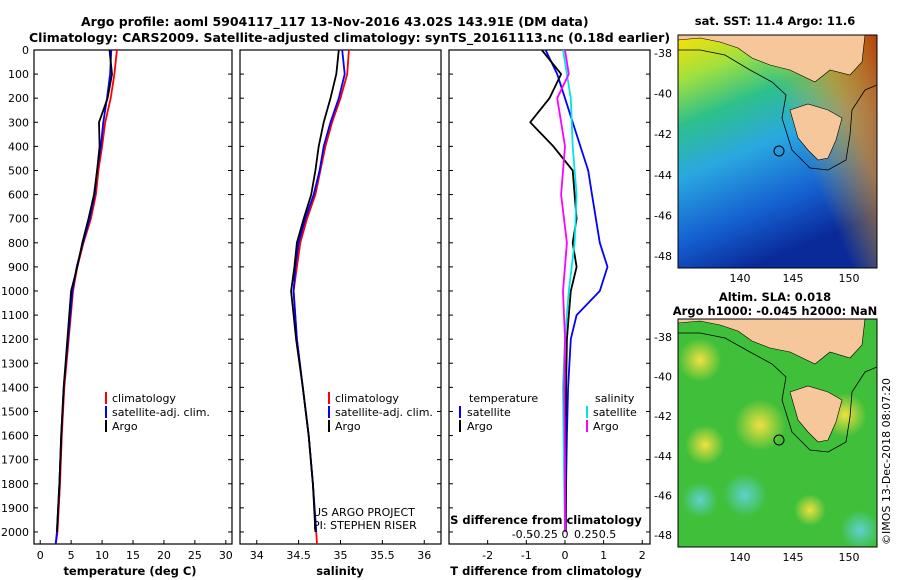  What do you see at coordinates (779, 440) in the screenshot?
I see `sla-argo-location-marker` at bounding box center [779, 440].